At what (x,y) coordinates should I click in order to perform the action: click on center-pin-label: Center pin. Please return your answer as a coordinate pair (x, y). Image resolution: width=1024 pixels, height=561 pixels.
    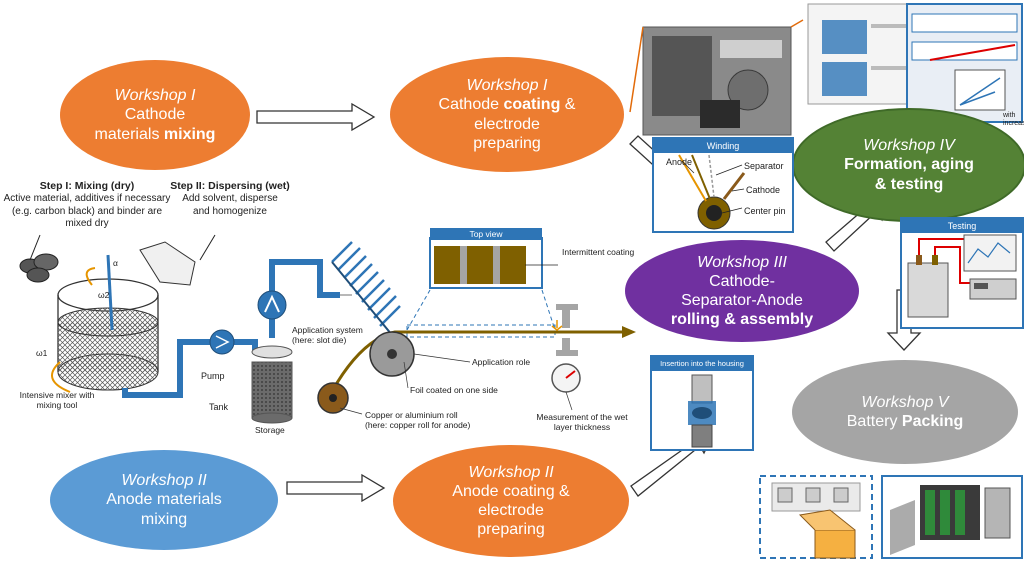
    Looking at the image, I should click on (765, 211).